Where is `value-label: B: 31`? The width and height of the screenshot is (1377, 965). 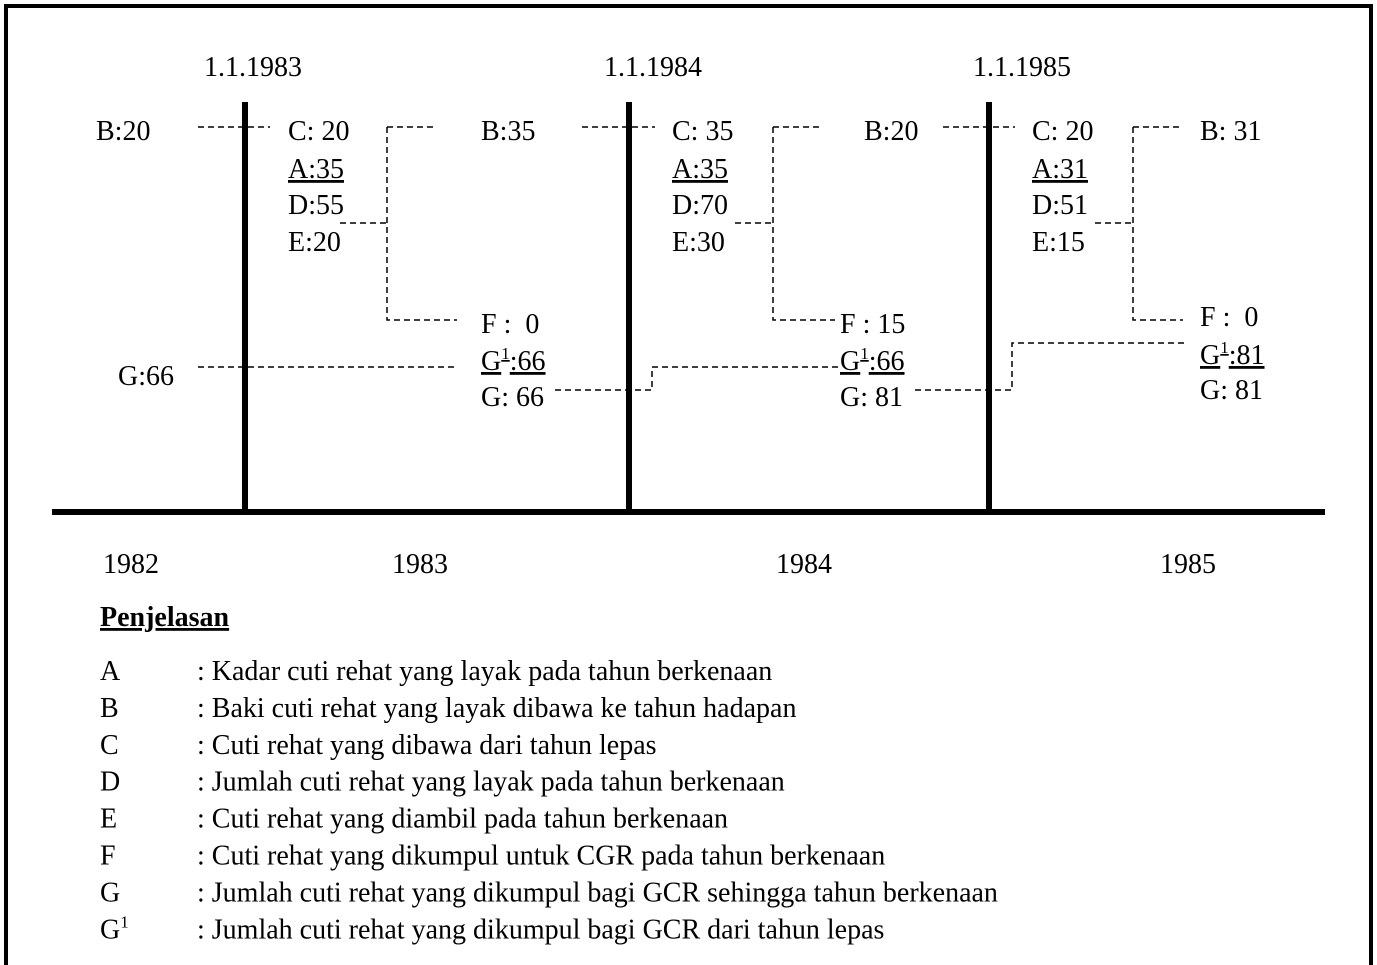
value-label: B: 31 is located at coordinates (1230, 131).